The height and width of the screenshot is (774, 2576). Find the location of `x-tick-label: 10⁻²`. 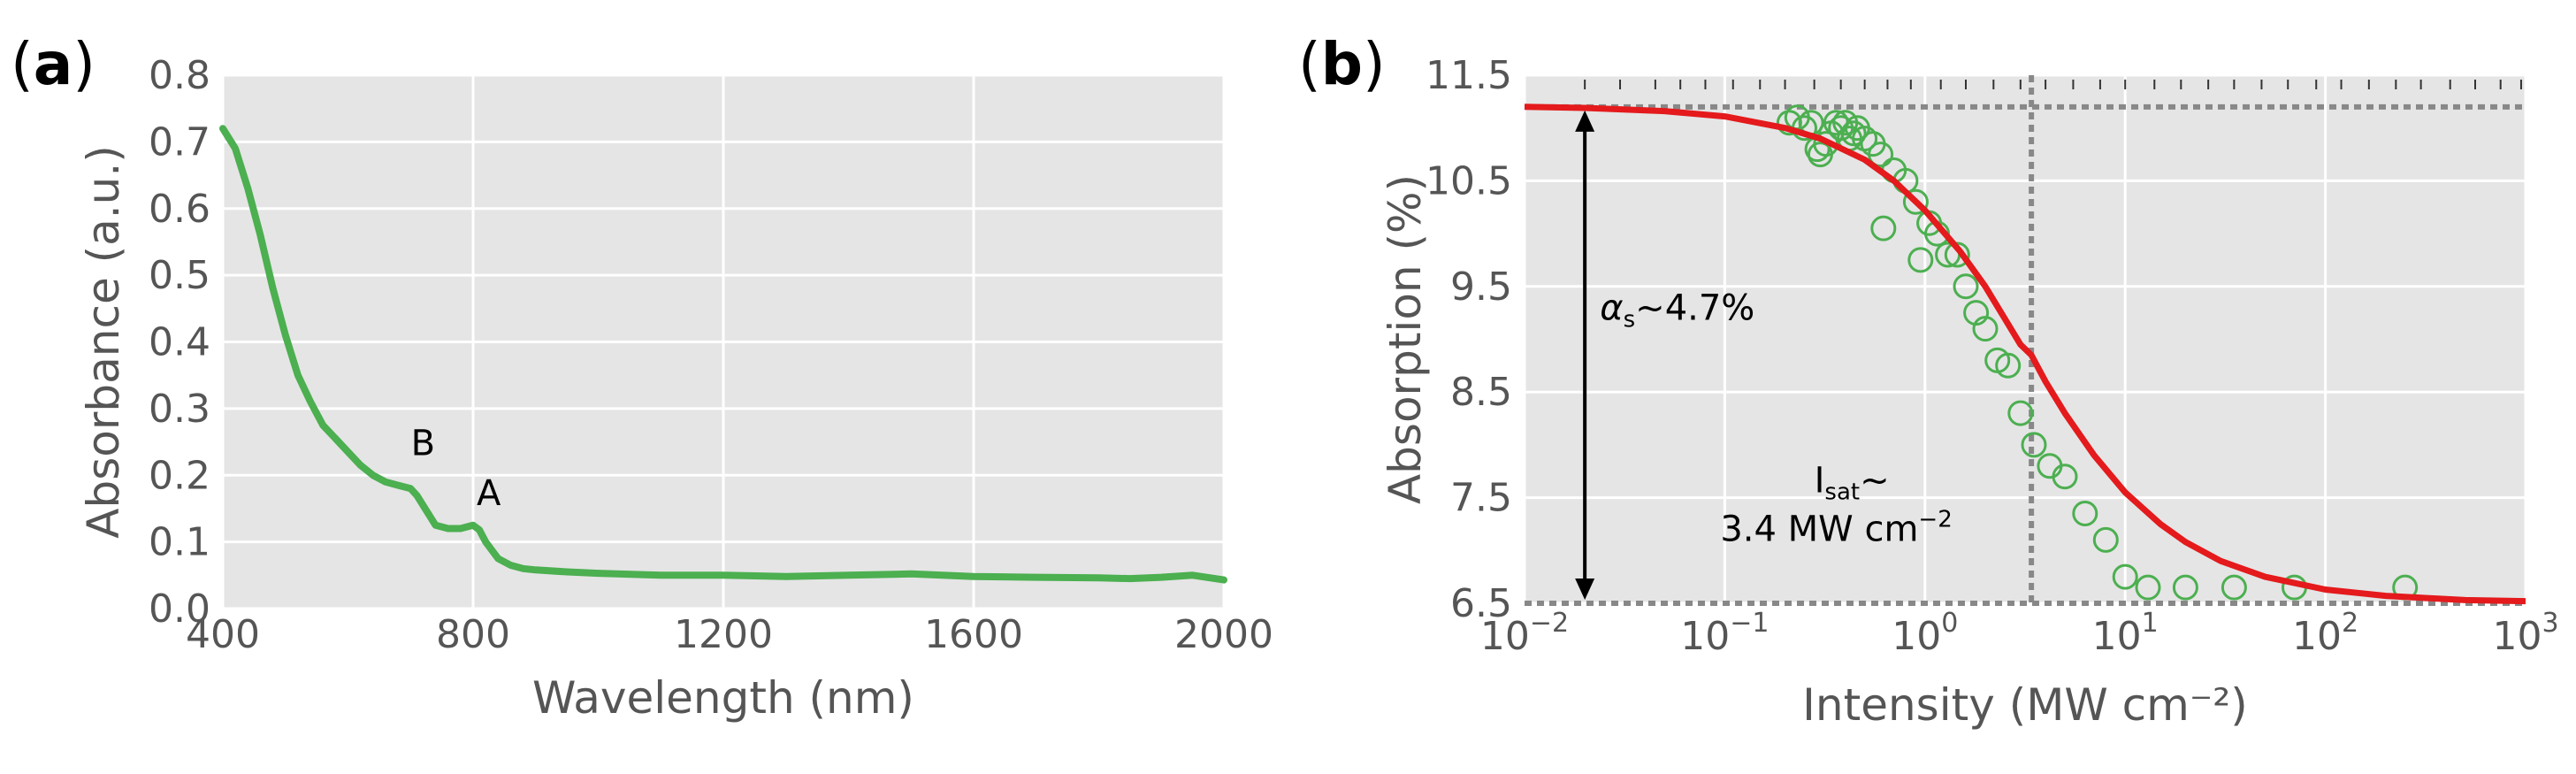

x-tick-label: 10⁻² is located at coordinates (1524, 633).